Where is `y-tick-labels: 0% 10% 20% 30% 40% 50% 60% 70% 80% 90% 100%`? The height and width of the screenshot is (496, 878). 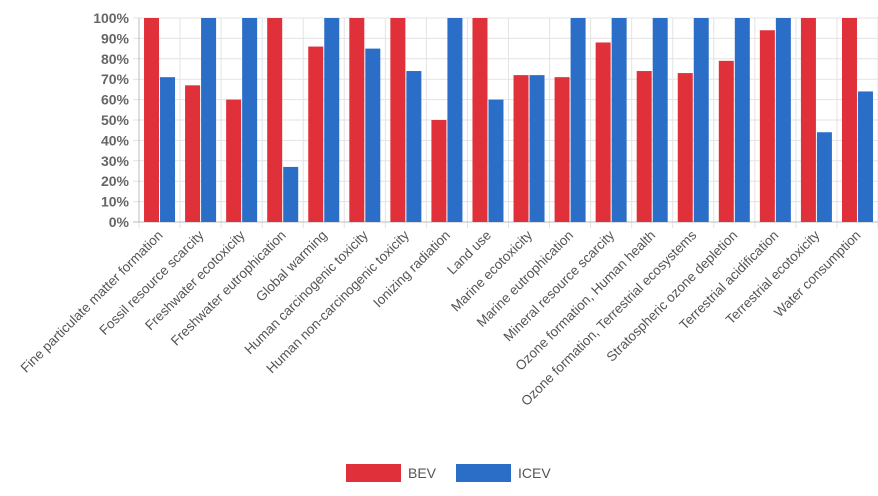
y-tick-labels: 0% 10% 20% 30% 40% 50% 60% 70% 80% 90% 100% is located at coordinates (111, 120).